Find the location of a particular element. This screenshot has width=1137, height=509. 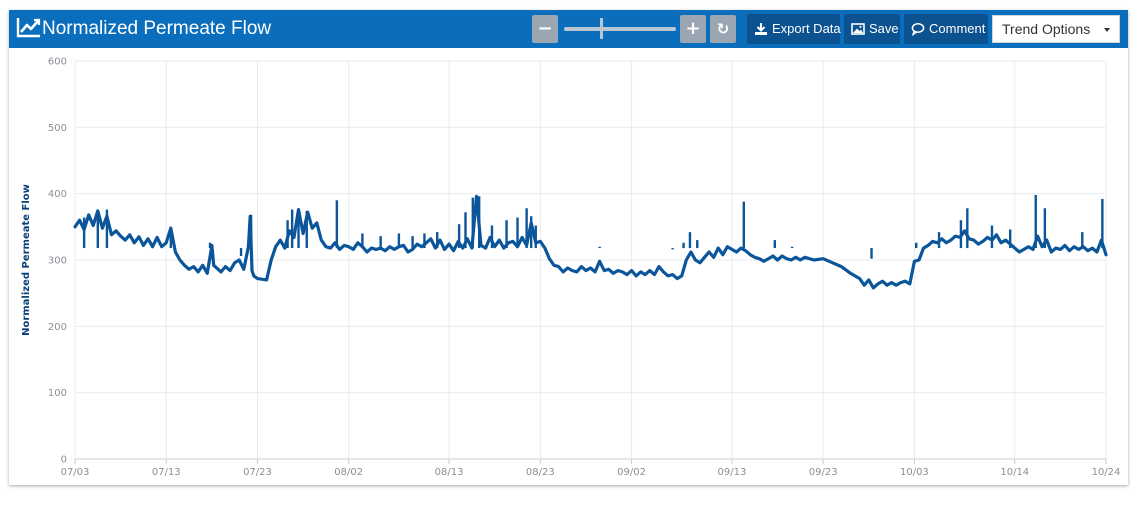

y-tick-label: 400 is located at coordinates (57, 194).